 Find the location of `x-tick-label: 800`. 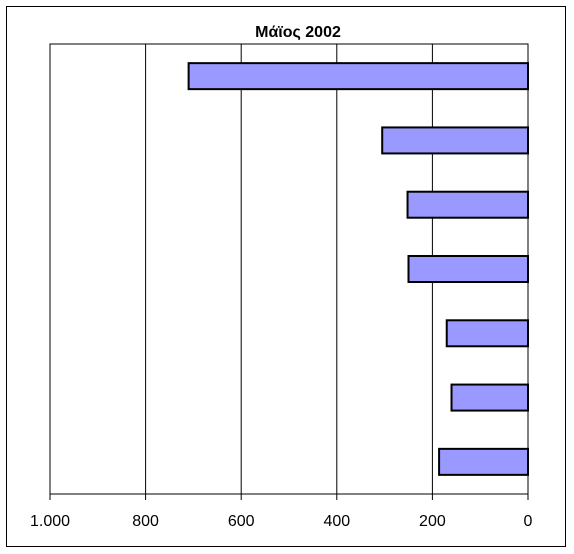

x-tick-label: 800 is located at coordinates (145, 521).